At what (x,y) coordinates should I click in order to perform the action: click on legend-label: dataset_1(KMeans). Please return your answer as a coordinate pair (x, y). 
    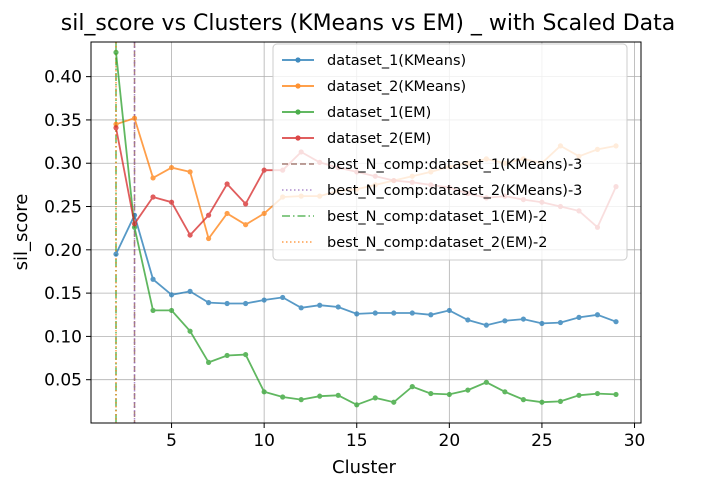
    Looking at the image, I should click on (396, 61).